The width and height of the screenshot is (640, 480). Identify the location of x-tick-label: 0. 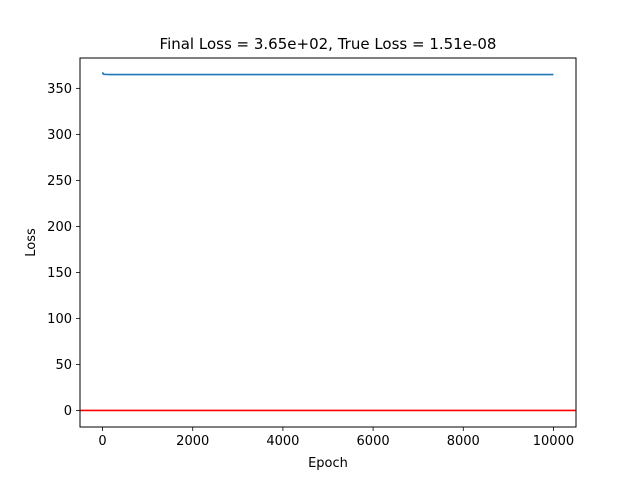
(102, 441).